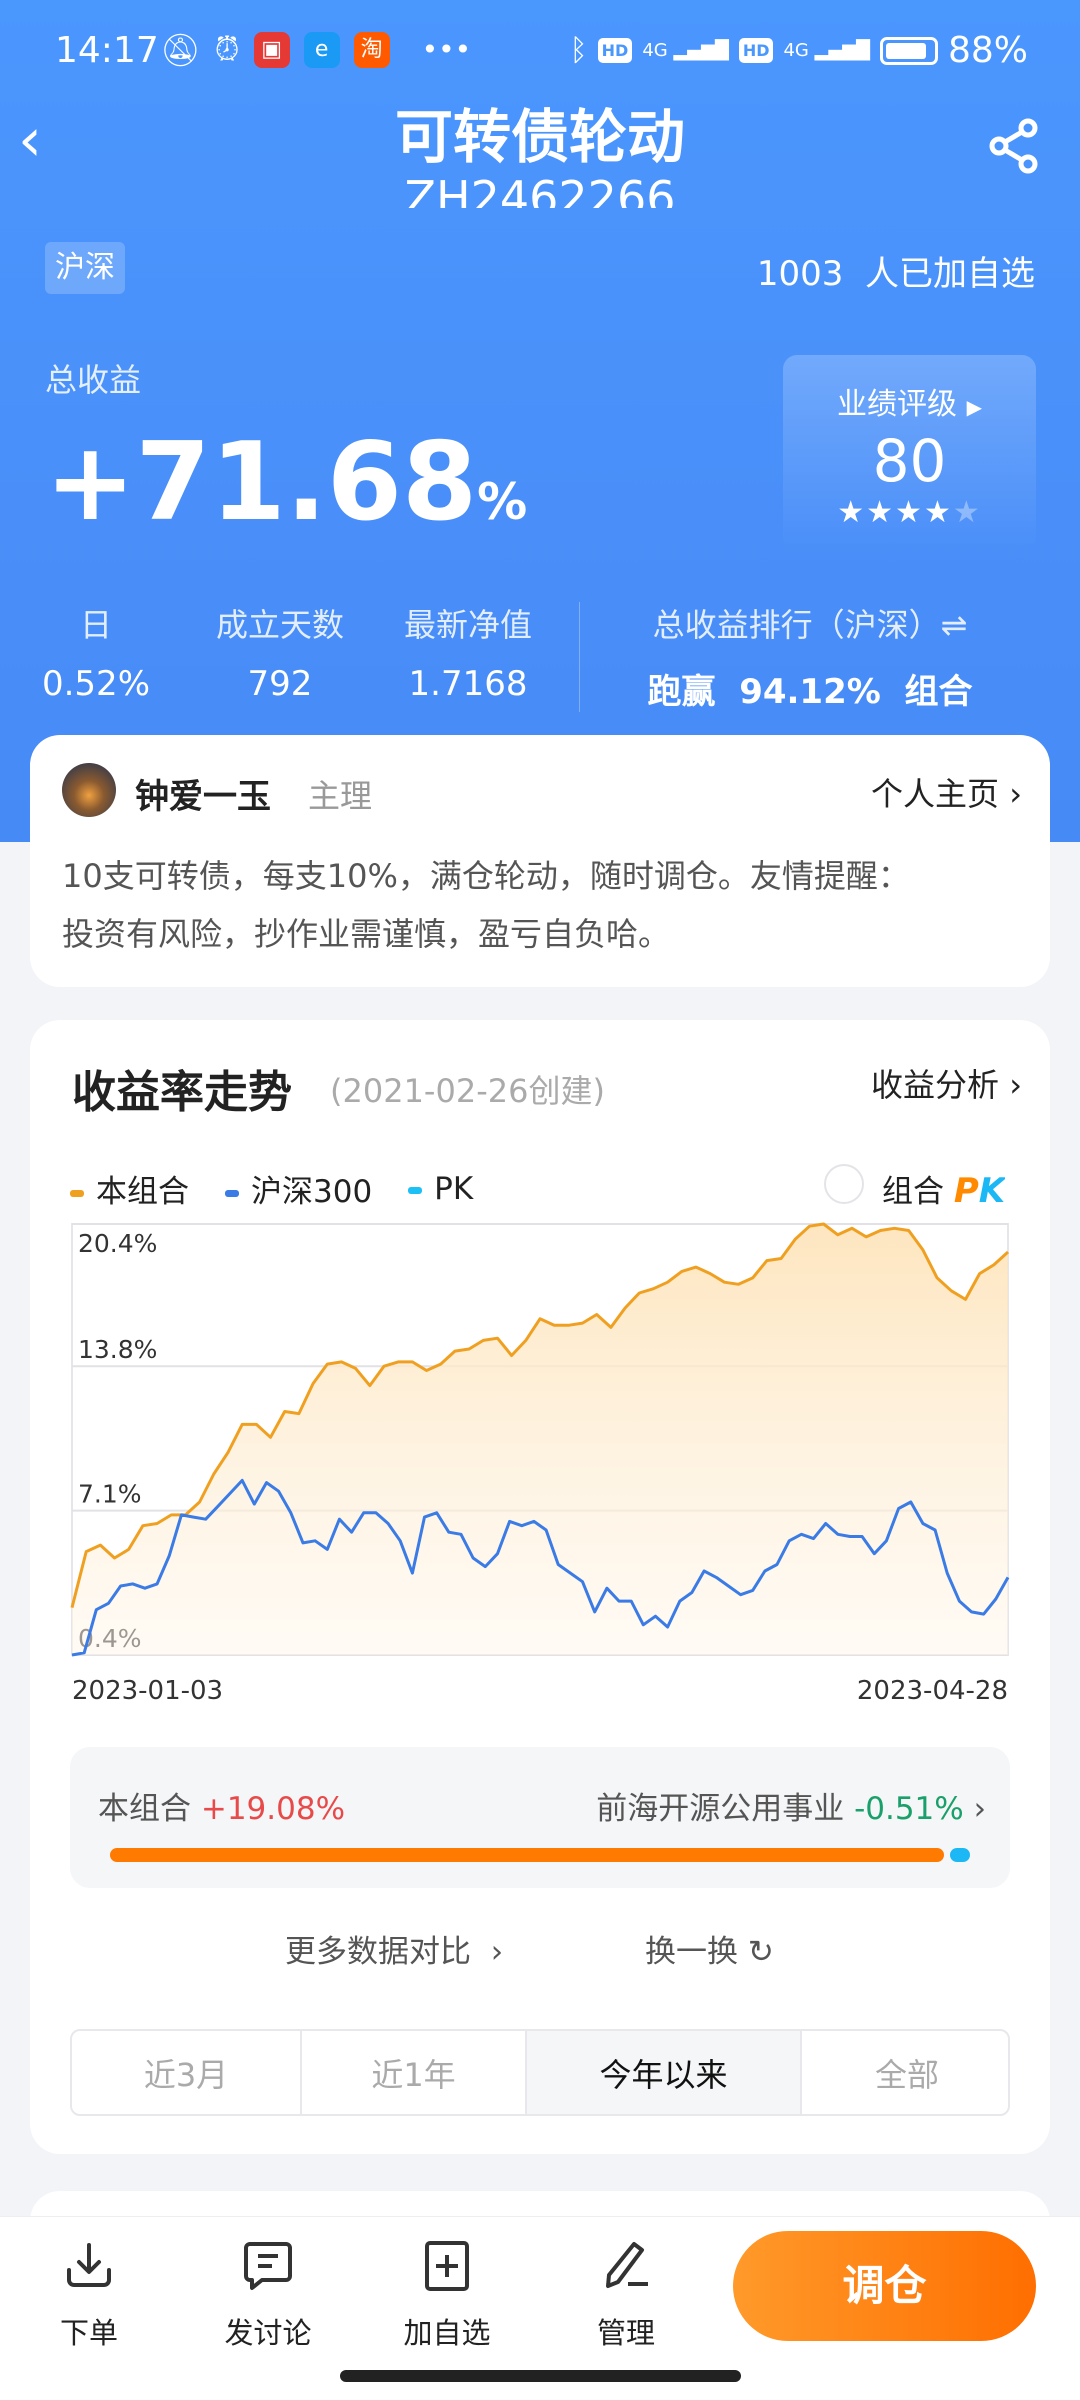  What do you see at coordinates (117, 1243) in the screenshot?
I see `y-tick-label: 20.4%` at bounding box center [117, 1243].